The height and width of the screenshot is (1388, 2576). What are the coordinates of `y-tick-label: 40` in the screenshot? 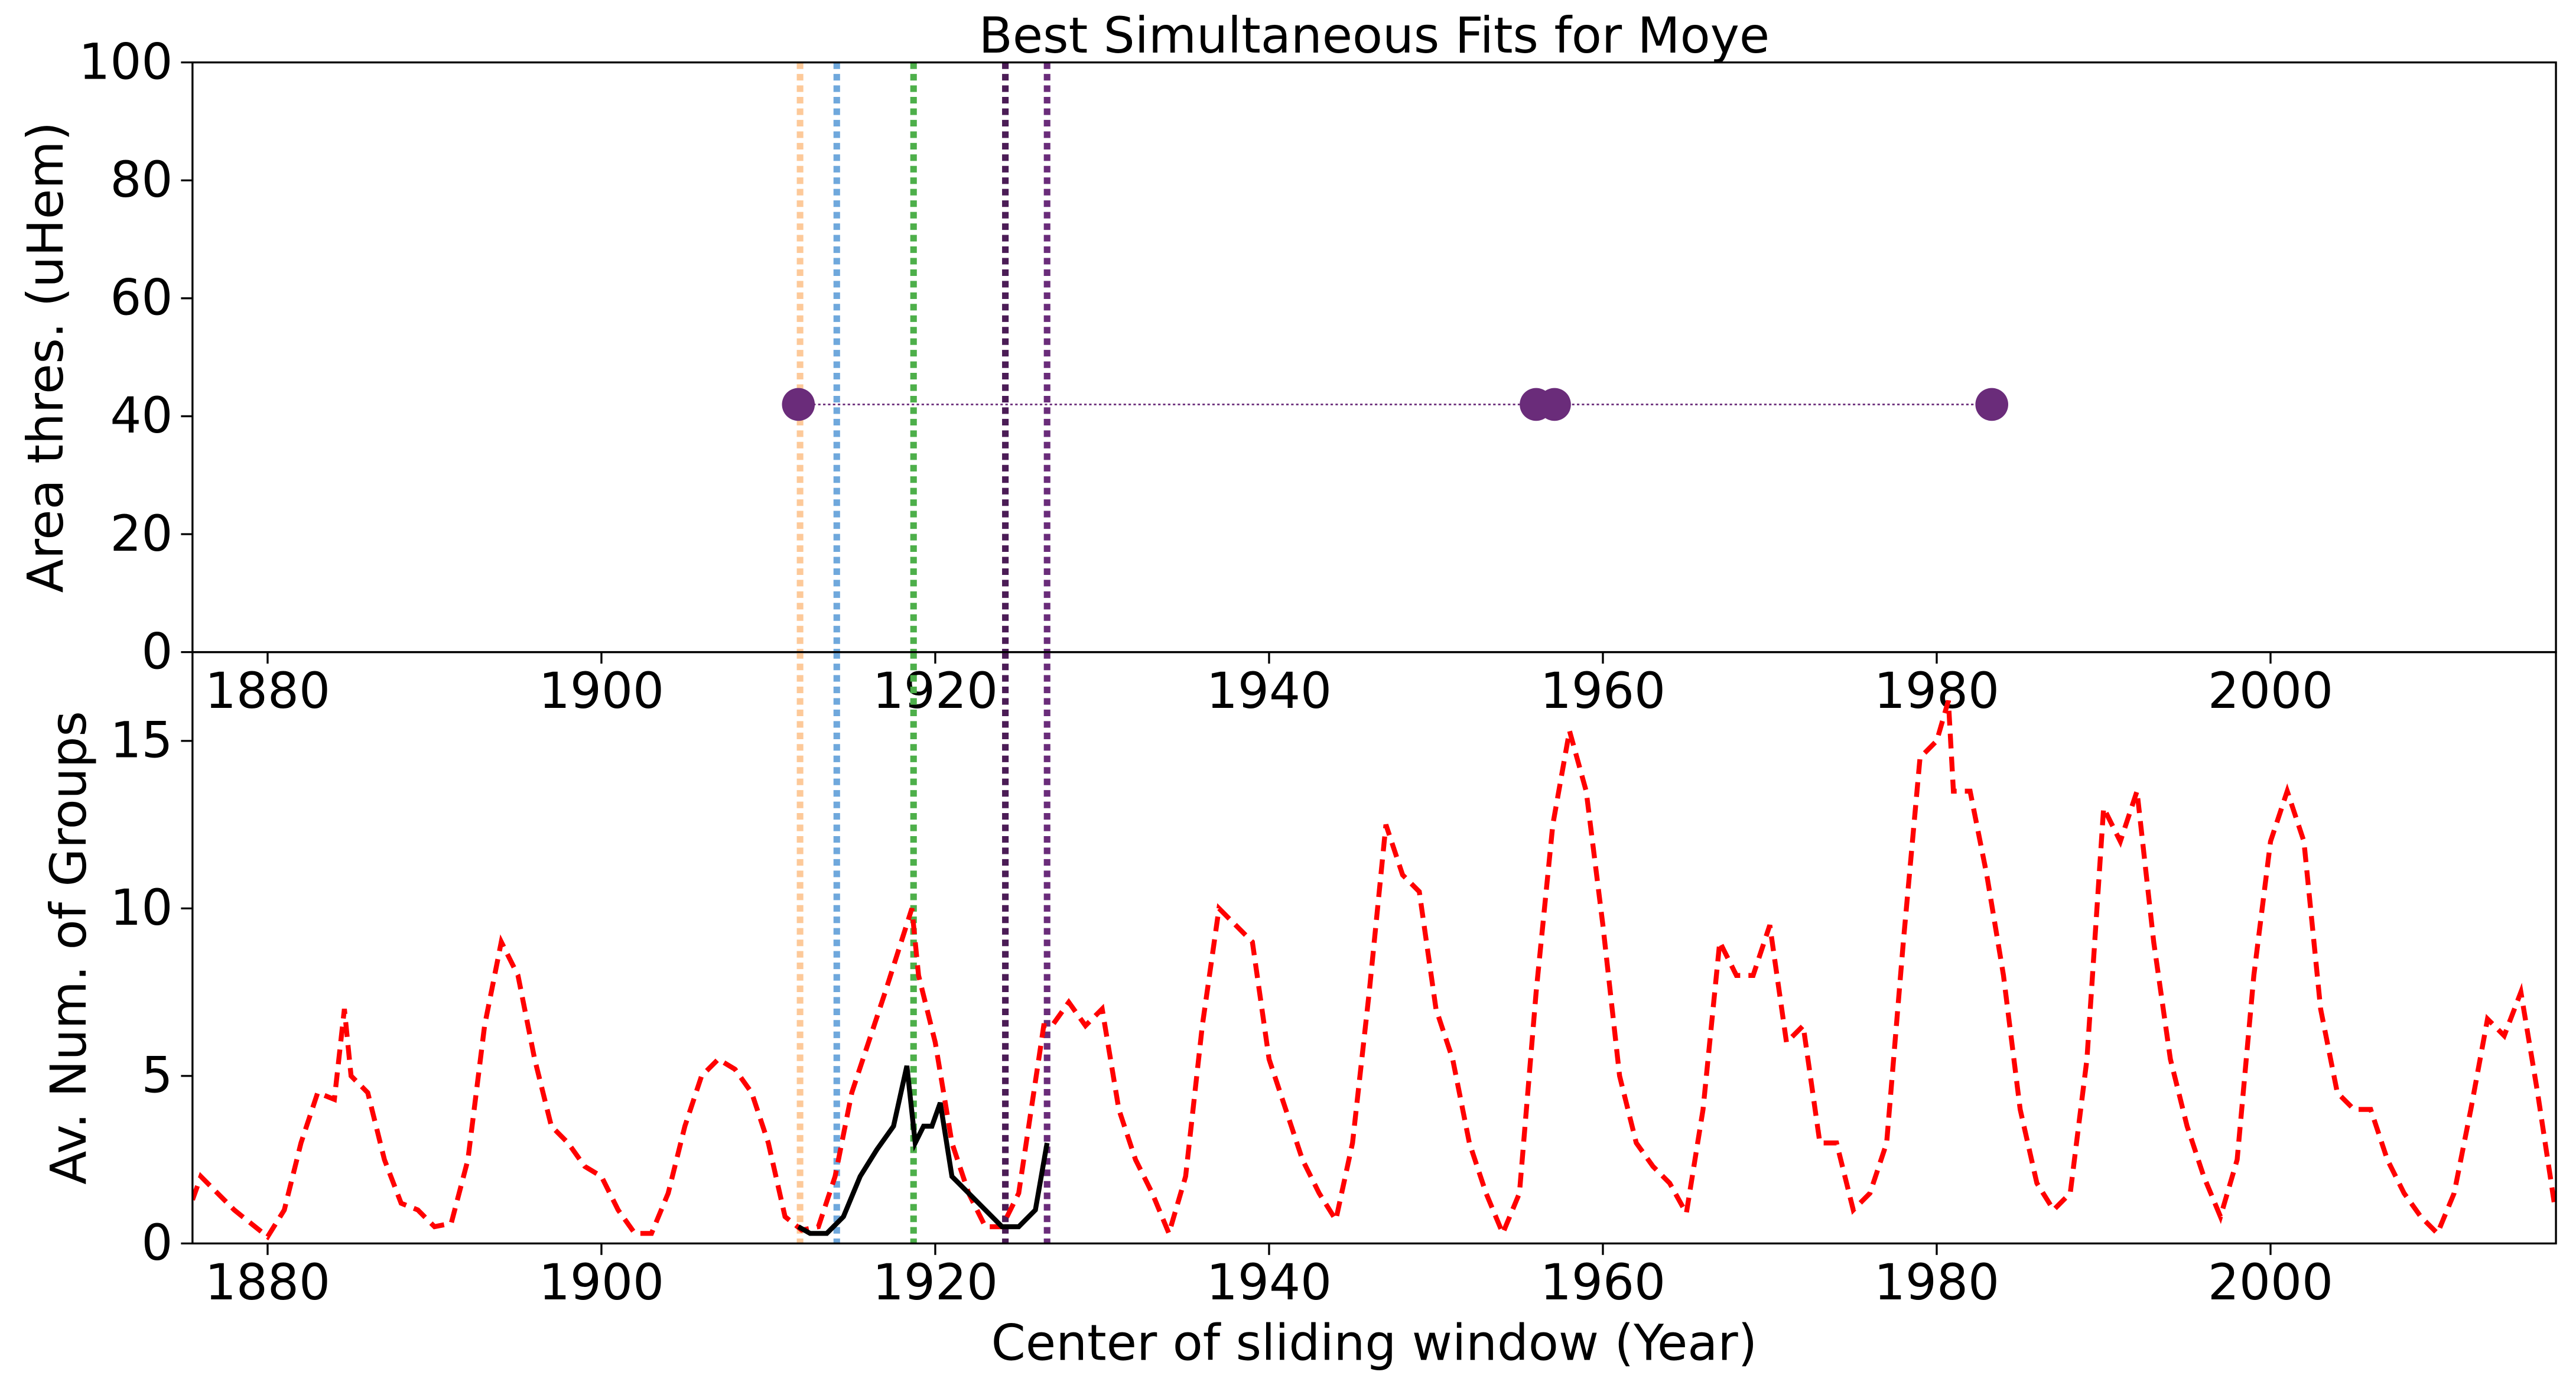 It's located at (141, 416).